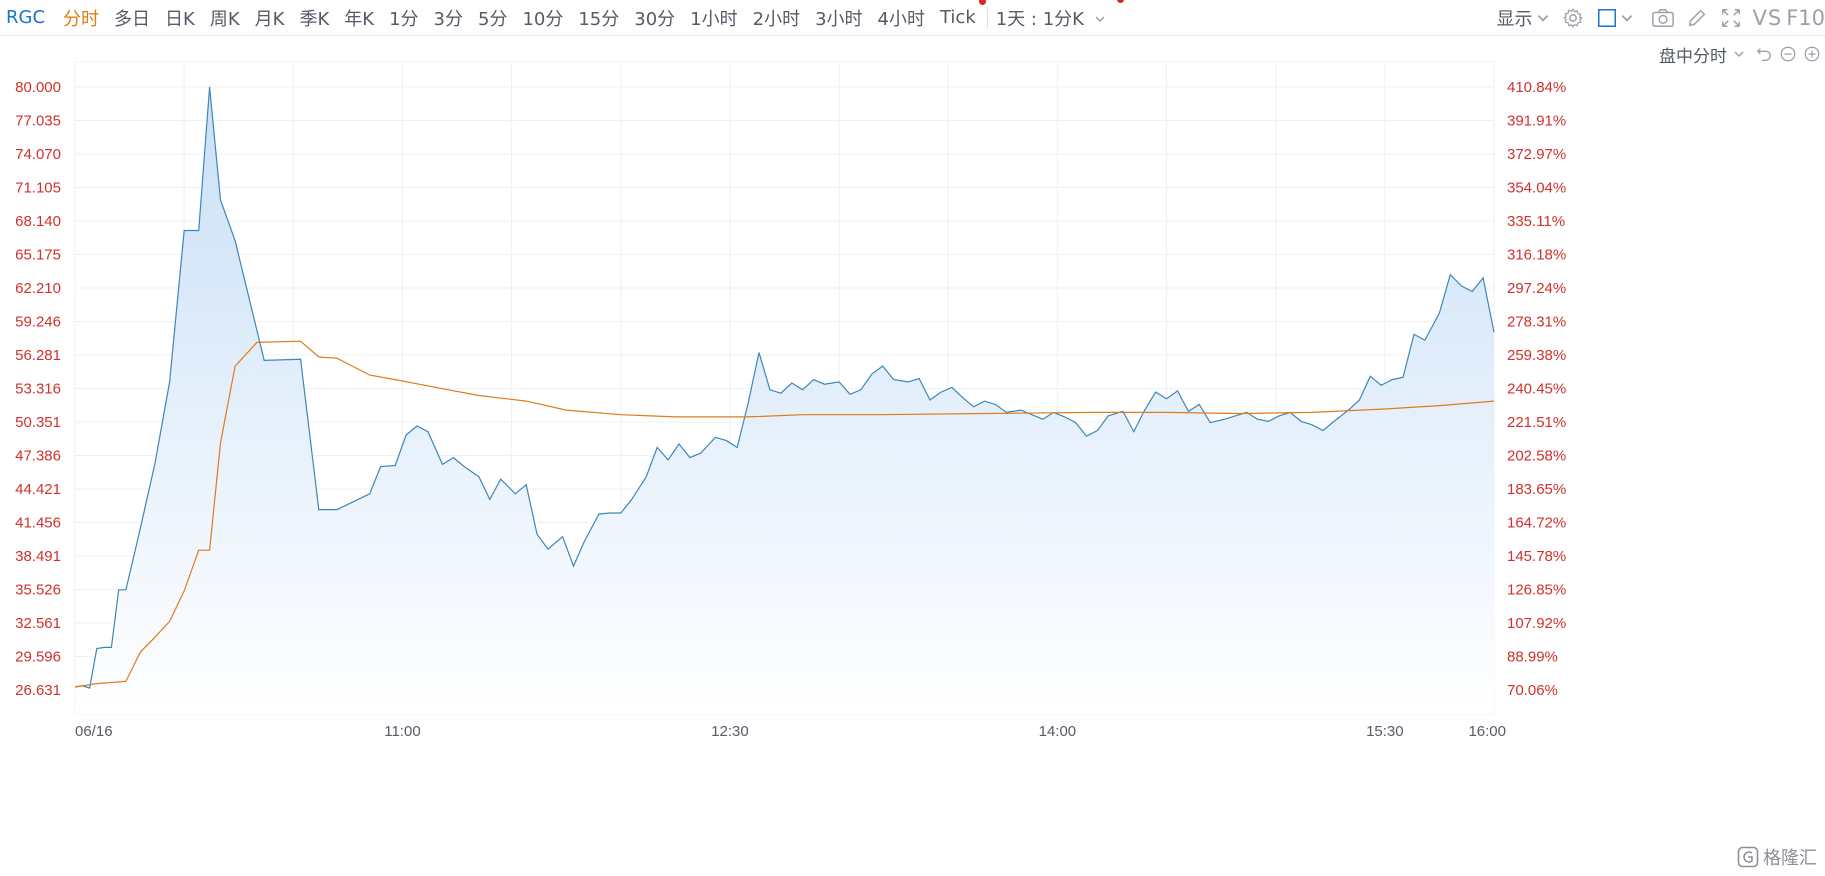 The width and height of the screenshot is (1825, 876). I want to click on watermark: 格隆汇, so click(1777, 857).